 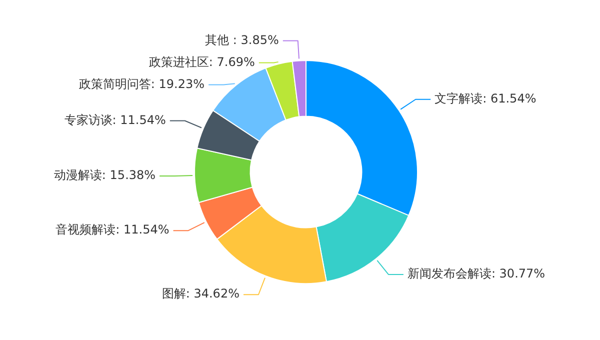 What do you see at coordinates (476, 273) in the screenshot?
I see `slice-label: 新闻发布会解读: 30.77%` at bounding box center [476, 273].